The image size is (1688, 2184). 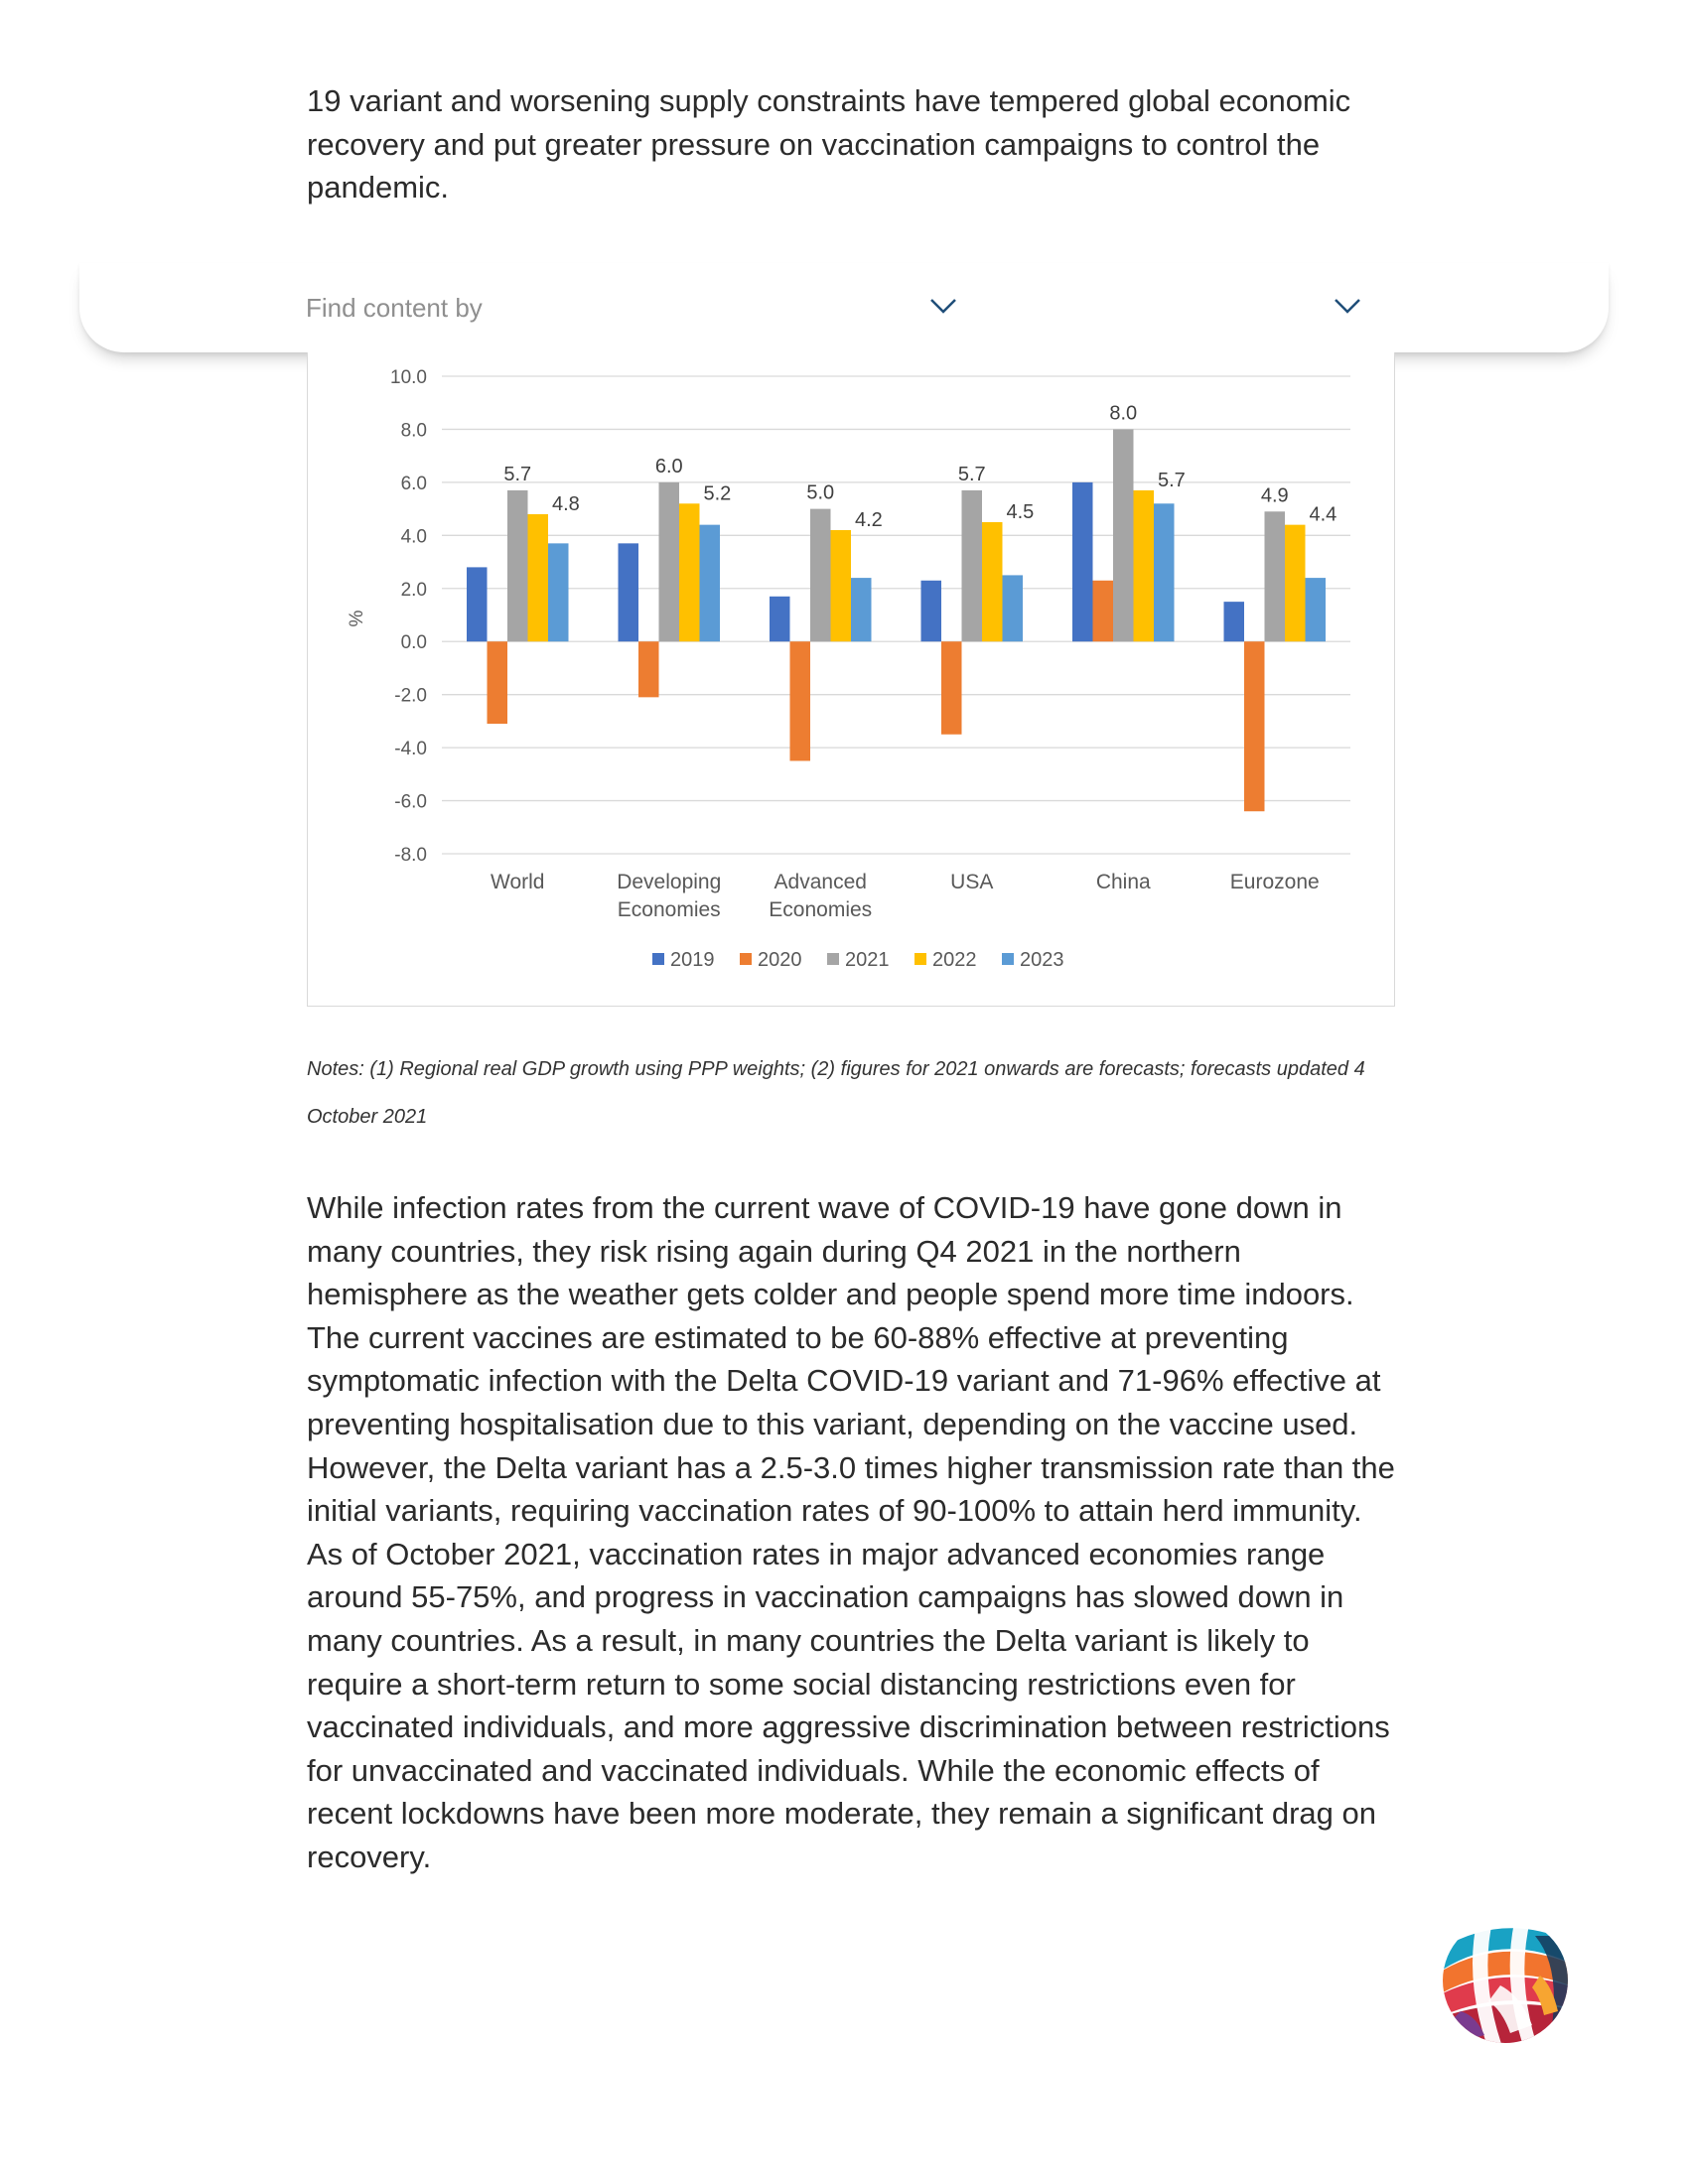 What do you see at coordinates (1021, 512) in the screenshot?
I see `data-label-2022: 4.5` at bounding box center [1021, 512].